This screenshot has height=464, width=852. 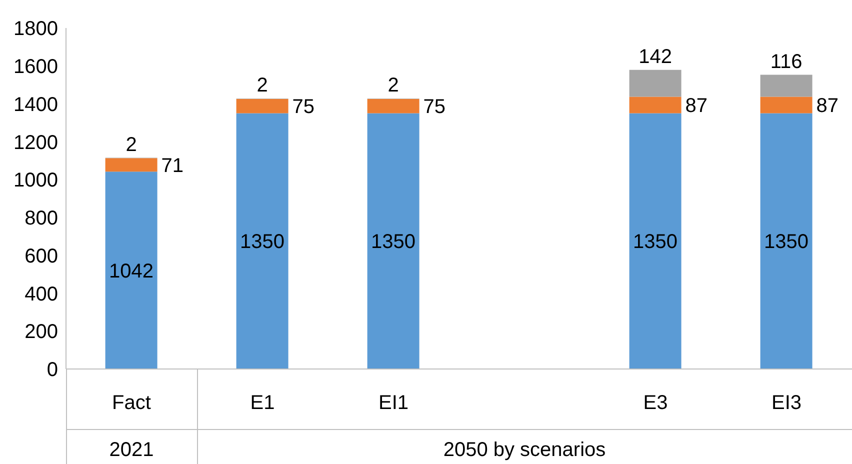 What do you see at coordinates (262, 403) in the screenshot?
I see `x-tick-label: E1` at bounding box center [262, 403].